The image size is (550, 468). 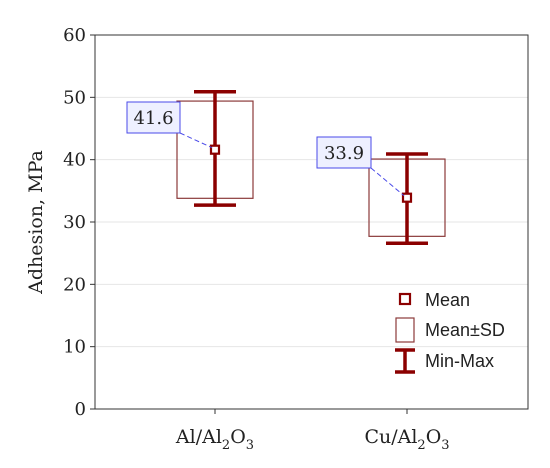 I want to click on legend: Mean Mean±SD Min-Max, so click(x=450, y=332).